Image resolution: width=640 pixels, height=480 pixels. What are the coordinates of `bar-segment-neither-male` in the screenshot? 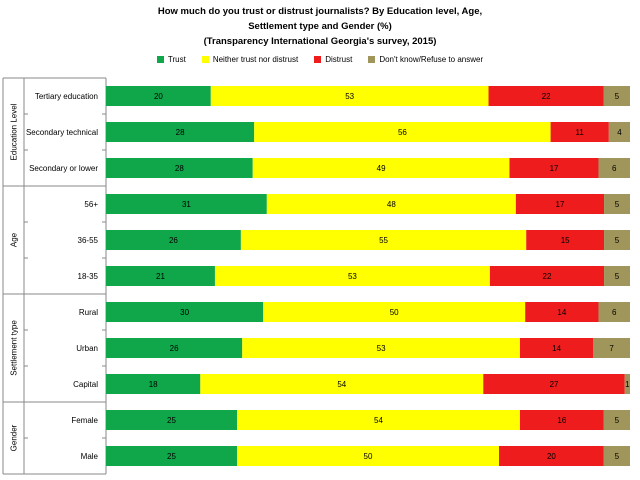 It's located at (368, 456).